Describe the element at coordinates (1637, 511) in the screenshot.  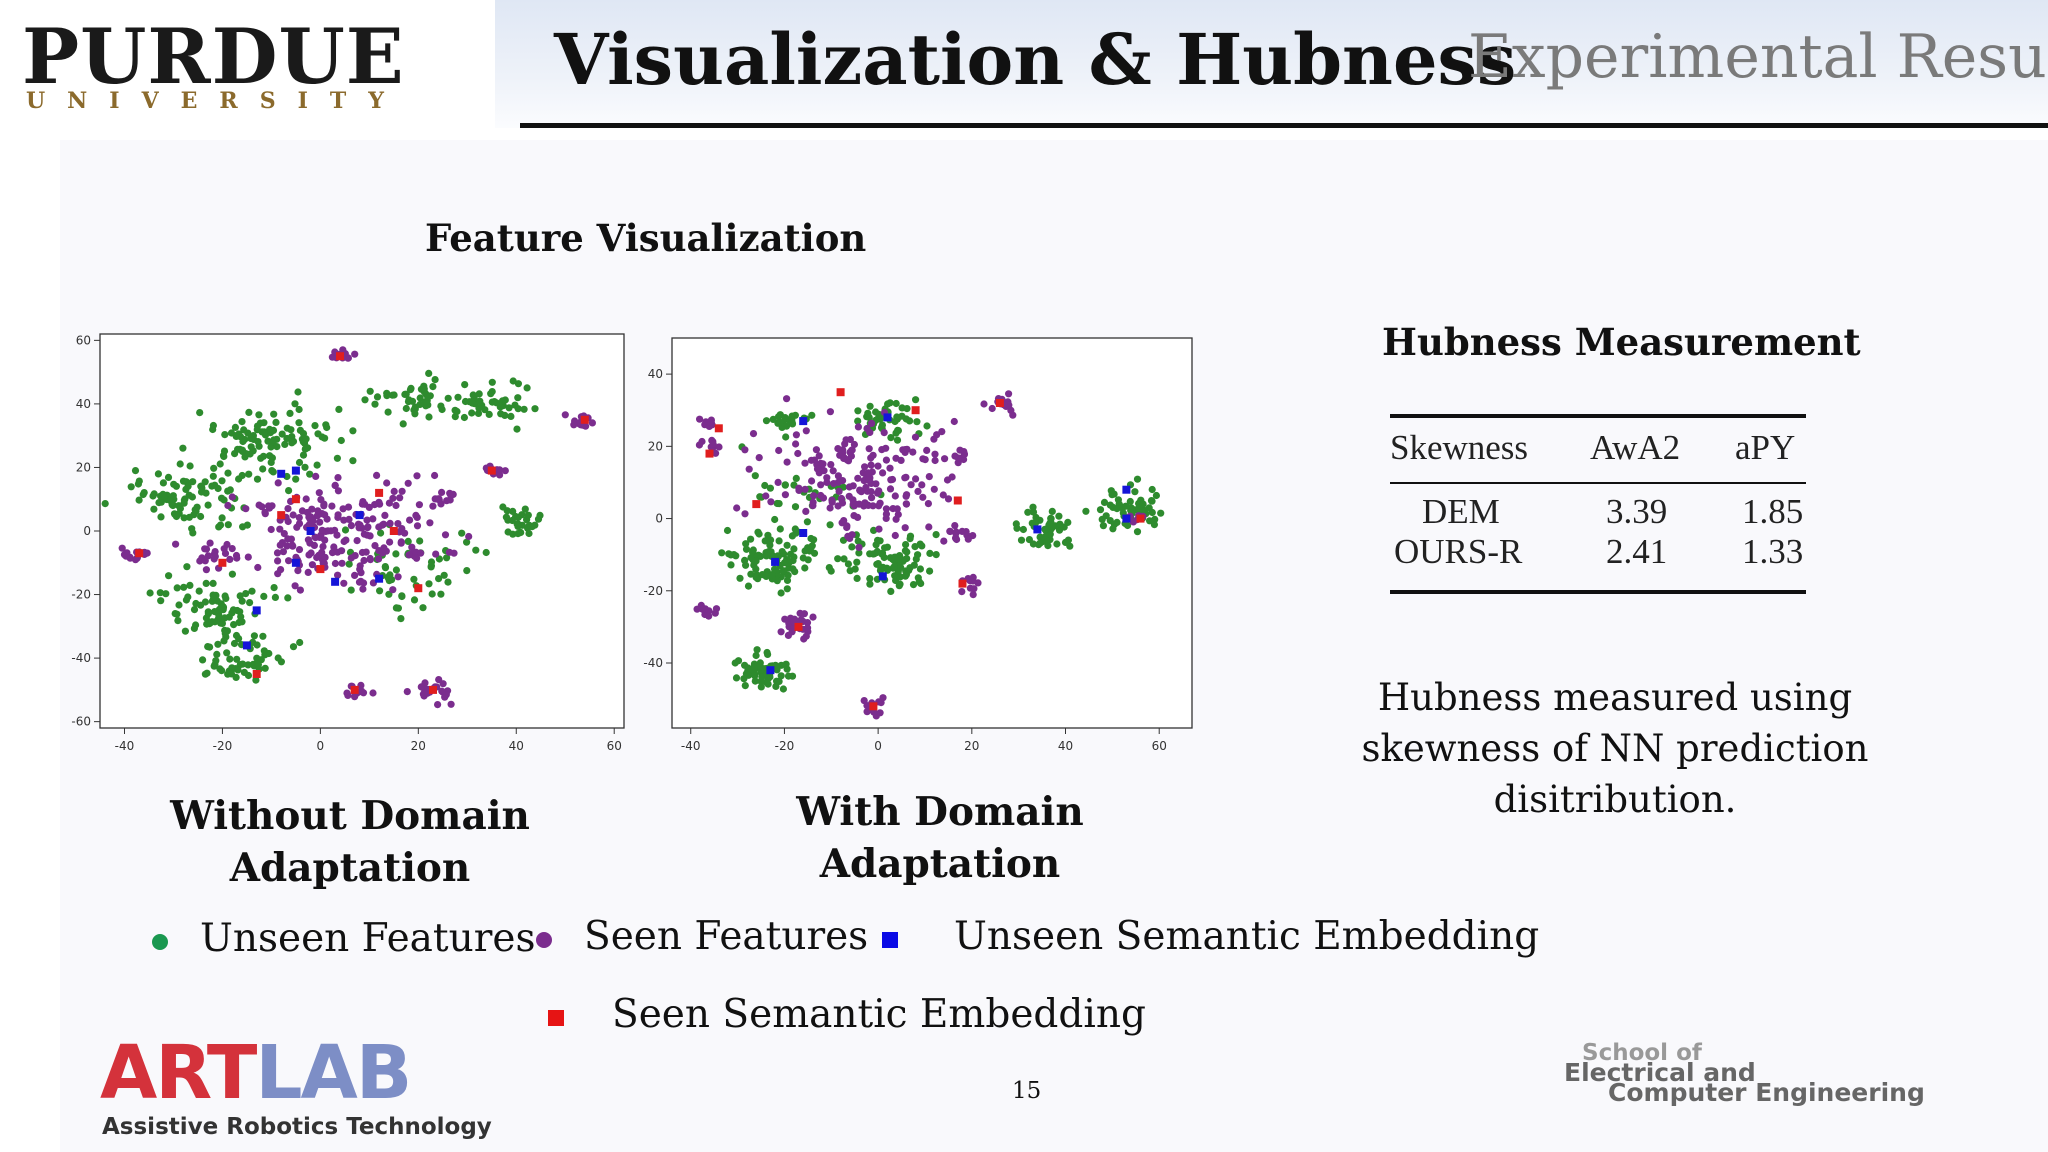
I see `table-cell-dem-awa2: 3.39` at that location.